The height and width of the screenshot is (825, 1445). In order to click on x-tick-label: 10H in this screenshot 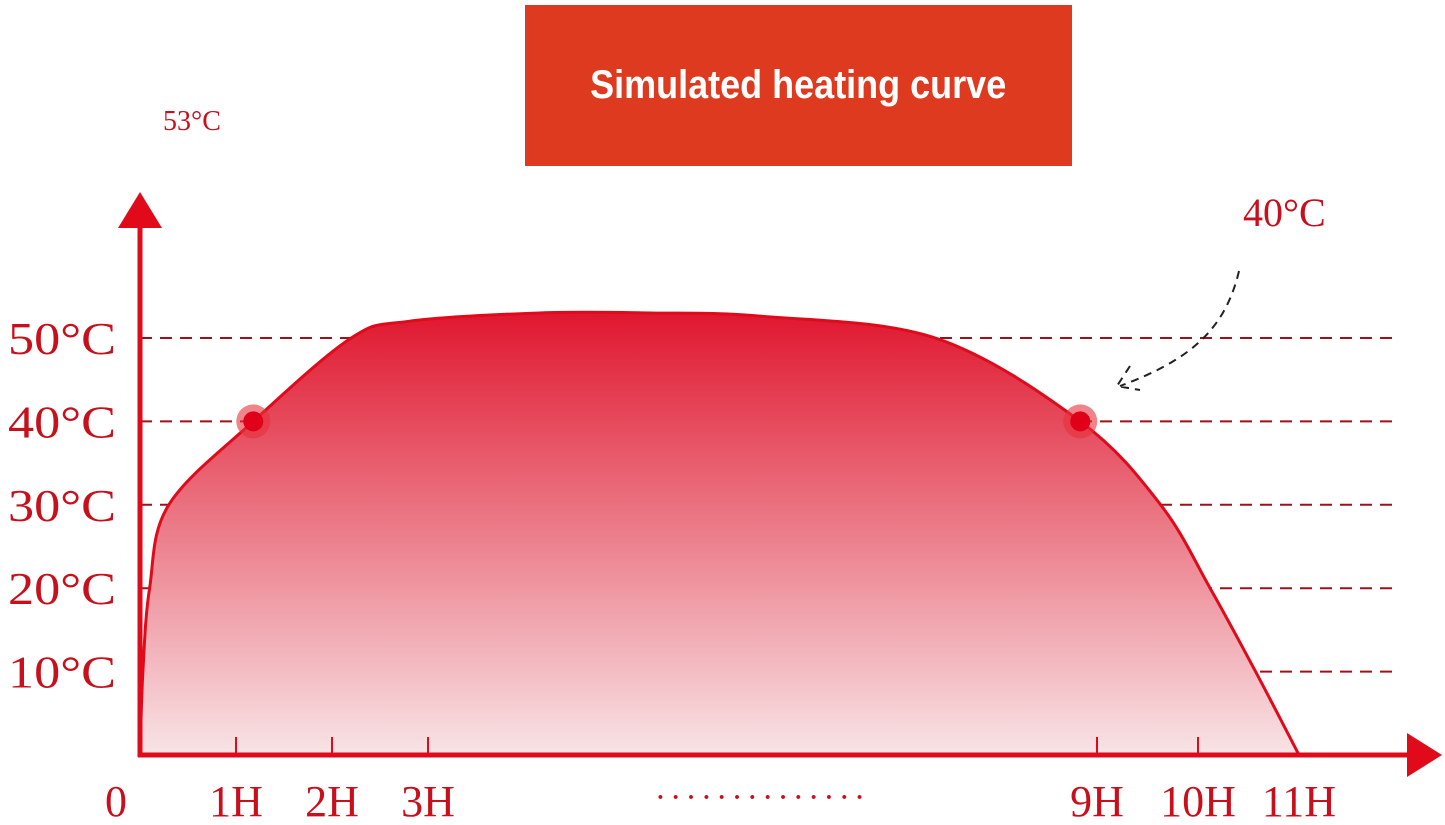, I will do `click(1198, 801)`.